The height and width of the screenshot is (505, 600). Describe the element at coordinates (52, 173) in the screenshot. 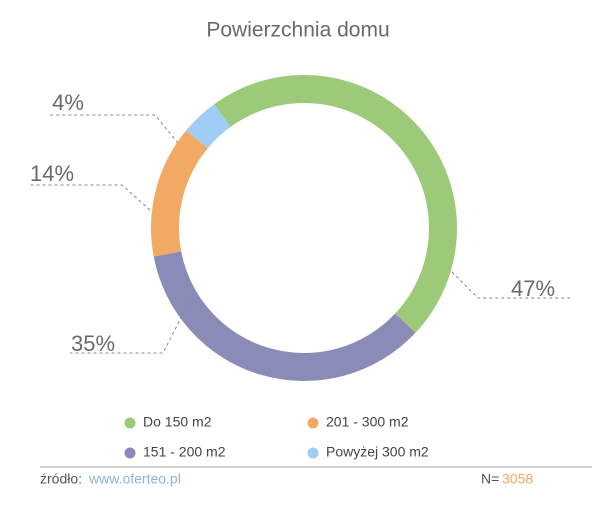

I see `data-label: 14%` at that location.